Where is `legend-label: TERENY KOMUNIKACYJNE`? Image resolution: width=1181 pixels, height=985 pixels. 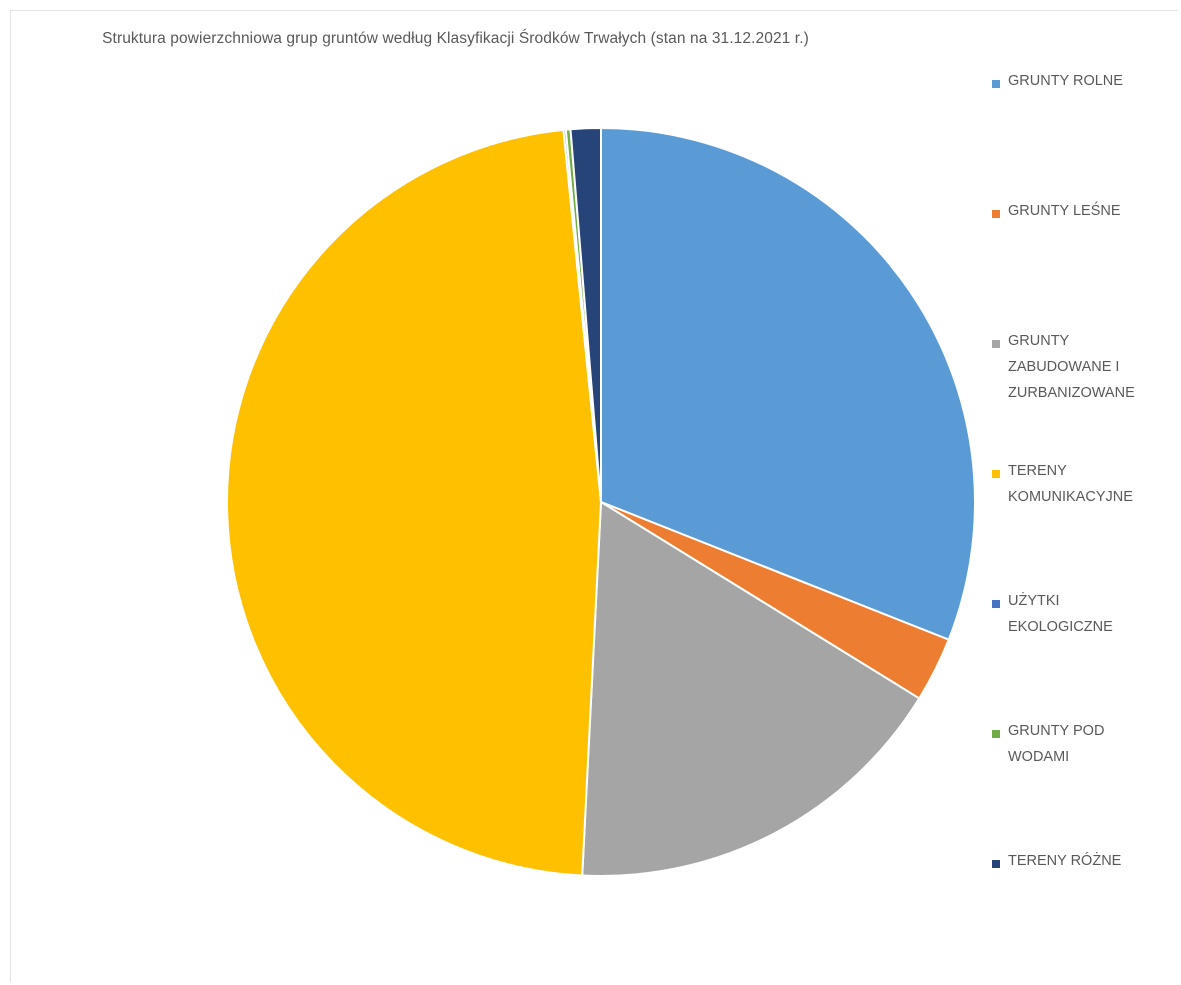 legend-label: TERENY KOMUNIKACYJNE is located at coordinates (1070, 484).